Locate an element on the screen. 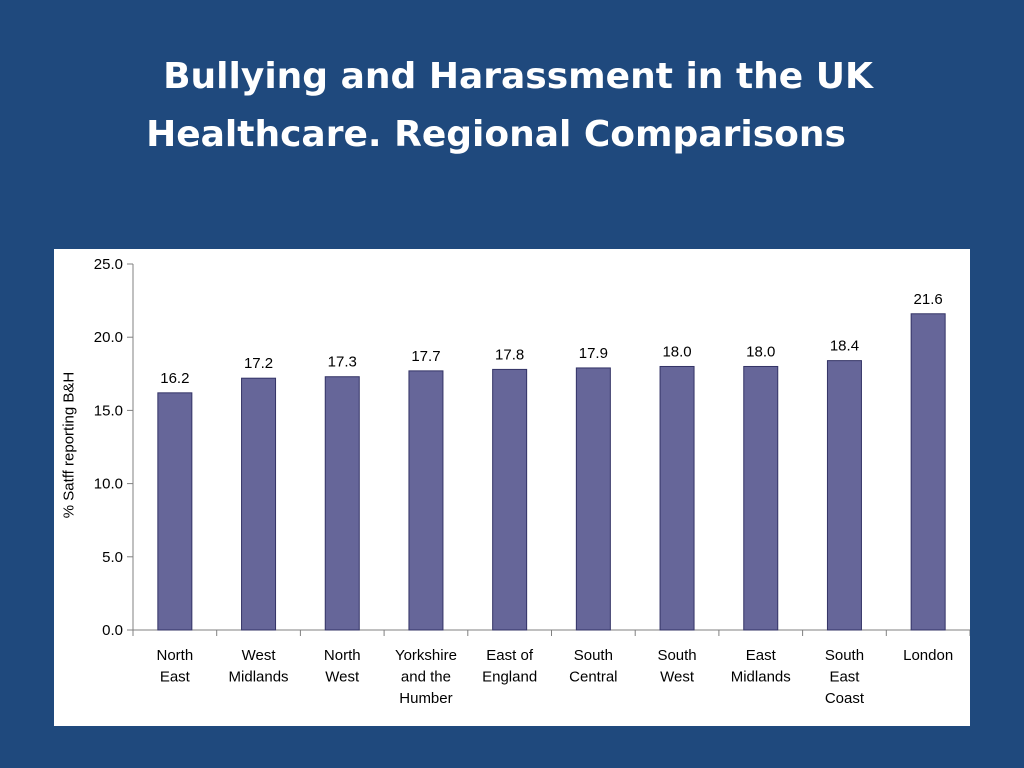 The height and width of the screenshot is (768, 1024). category-label: East of England is located at coordinates (509, 666).